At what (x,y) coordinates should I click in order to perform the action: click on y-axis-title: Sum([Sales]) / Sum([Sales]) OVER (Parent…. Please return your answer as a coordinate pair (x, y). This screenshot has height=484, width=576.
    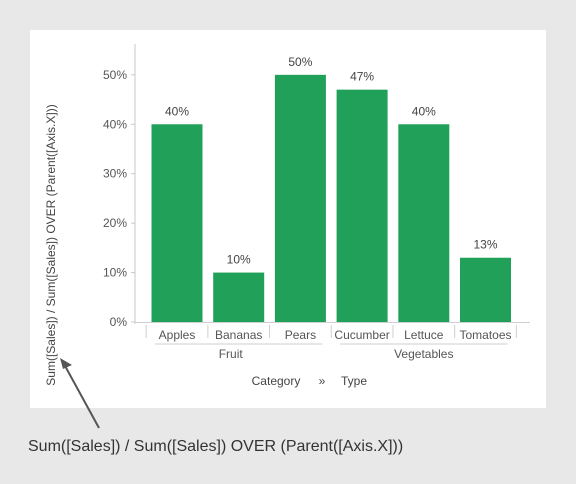
    Looking at the image, I should click on (51, 244).